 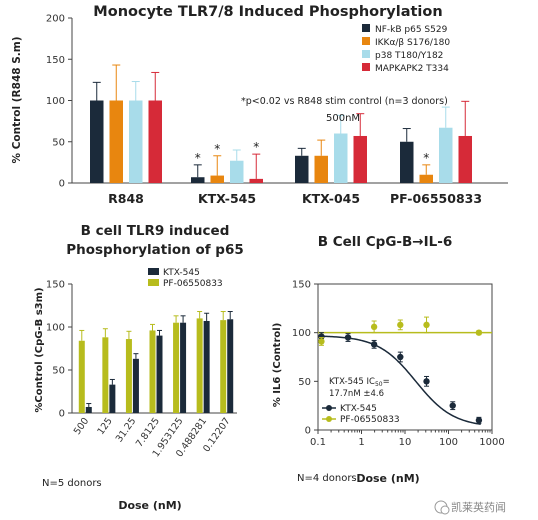 I want to click on chart3-ytick-label: 50, so click(x=304, y=382).